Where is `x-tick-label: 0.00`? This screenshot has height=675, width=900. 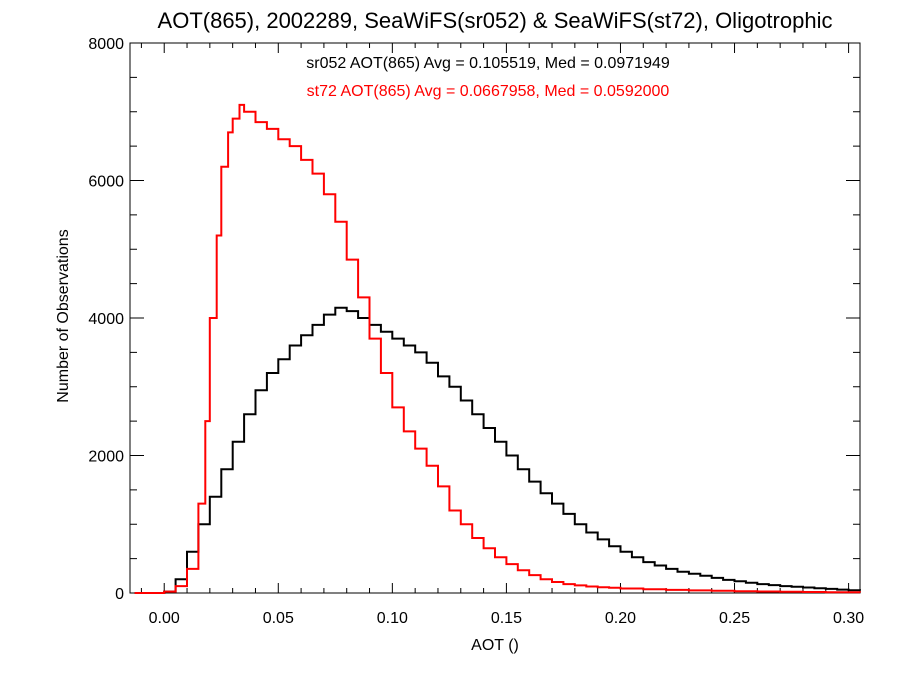
x-tick-label: 0.00 is located at coordinates (164, 618).